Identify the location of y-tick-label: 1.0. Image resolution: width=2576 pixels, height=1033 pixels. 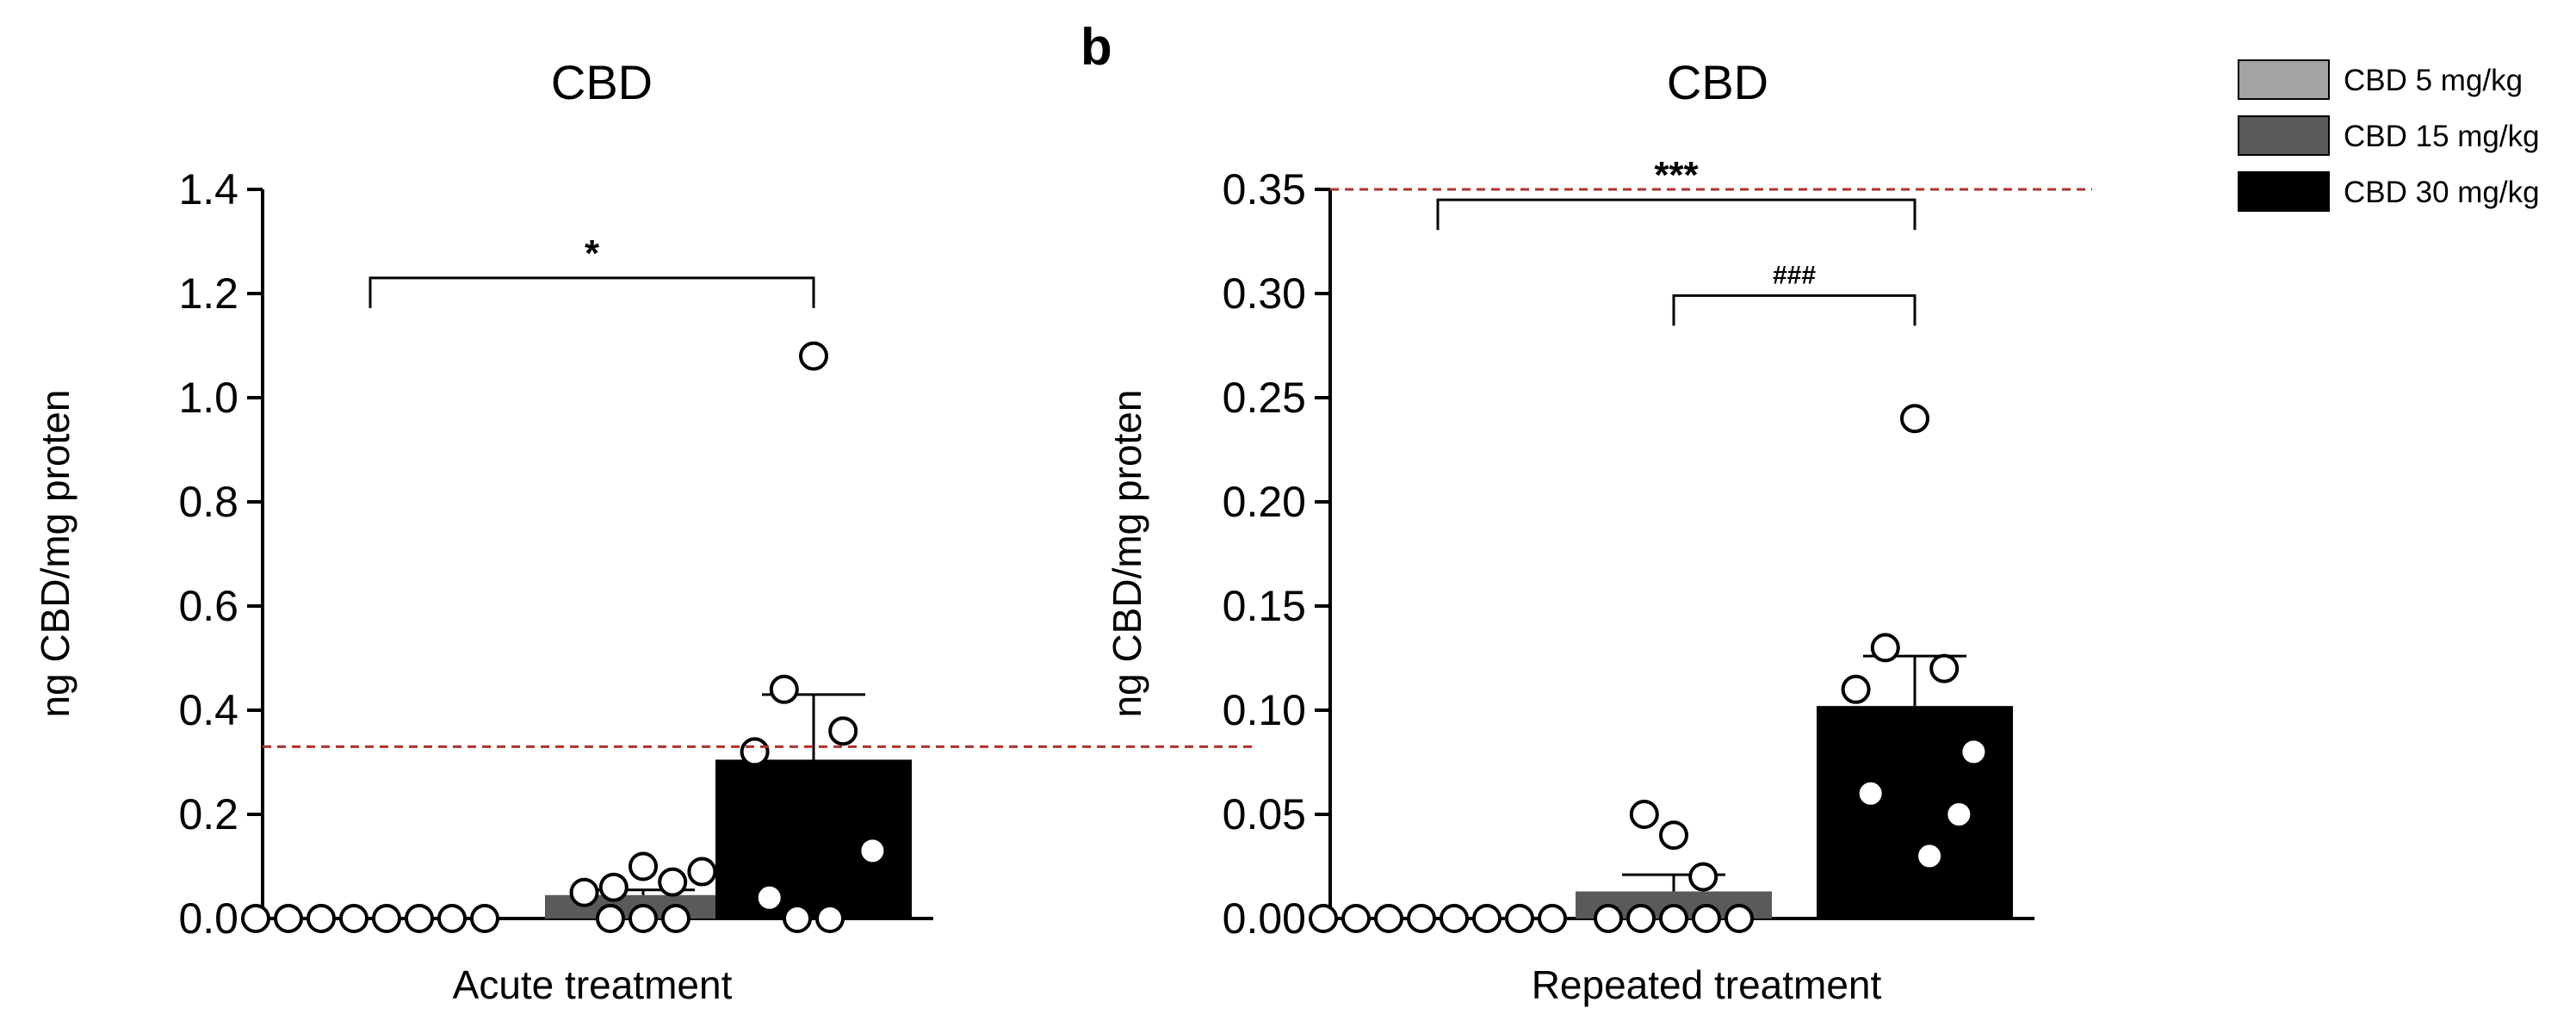
(208, 398).